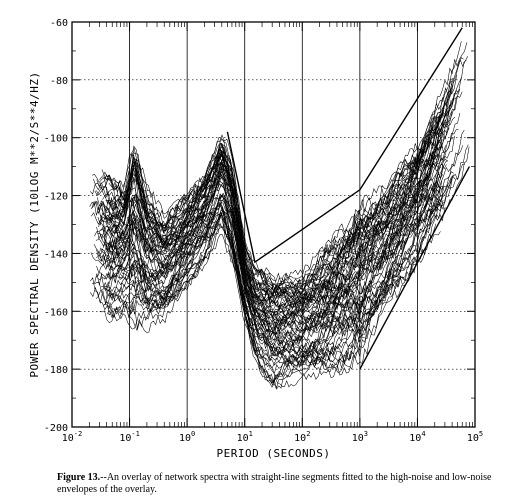 The width and height of the screenshot is (507, 503). Describe the element at coordinates (475, 437) in the screenshot. I see `x-tick-label: 10⁵` at that location.